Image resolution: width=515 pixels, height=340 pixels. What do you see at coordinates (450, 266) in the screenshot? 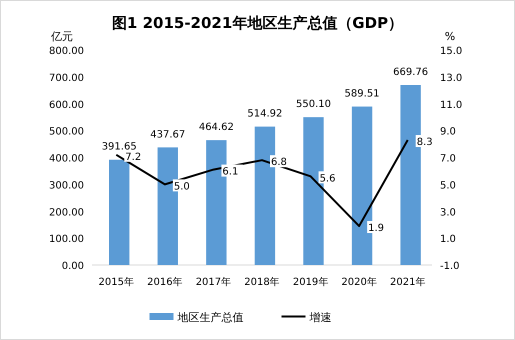
I see `y2-tick-label: -1.0` at bounding box center [450, 266].